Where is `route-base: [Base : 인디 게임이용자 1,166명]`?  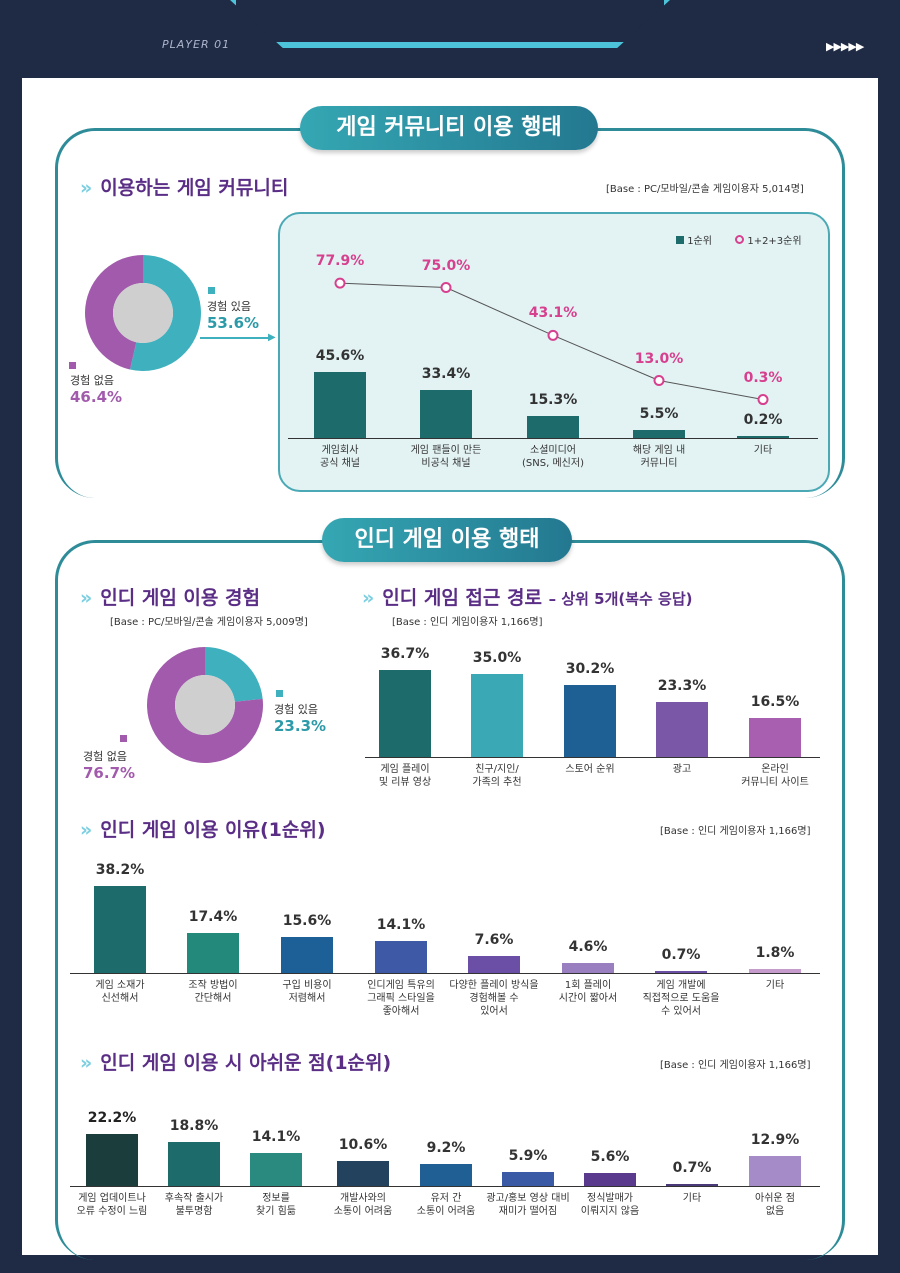 route-base: [Base : 인디 게임이용자 1,166명] is located at coordinates (467, 622).